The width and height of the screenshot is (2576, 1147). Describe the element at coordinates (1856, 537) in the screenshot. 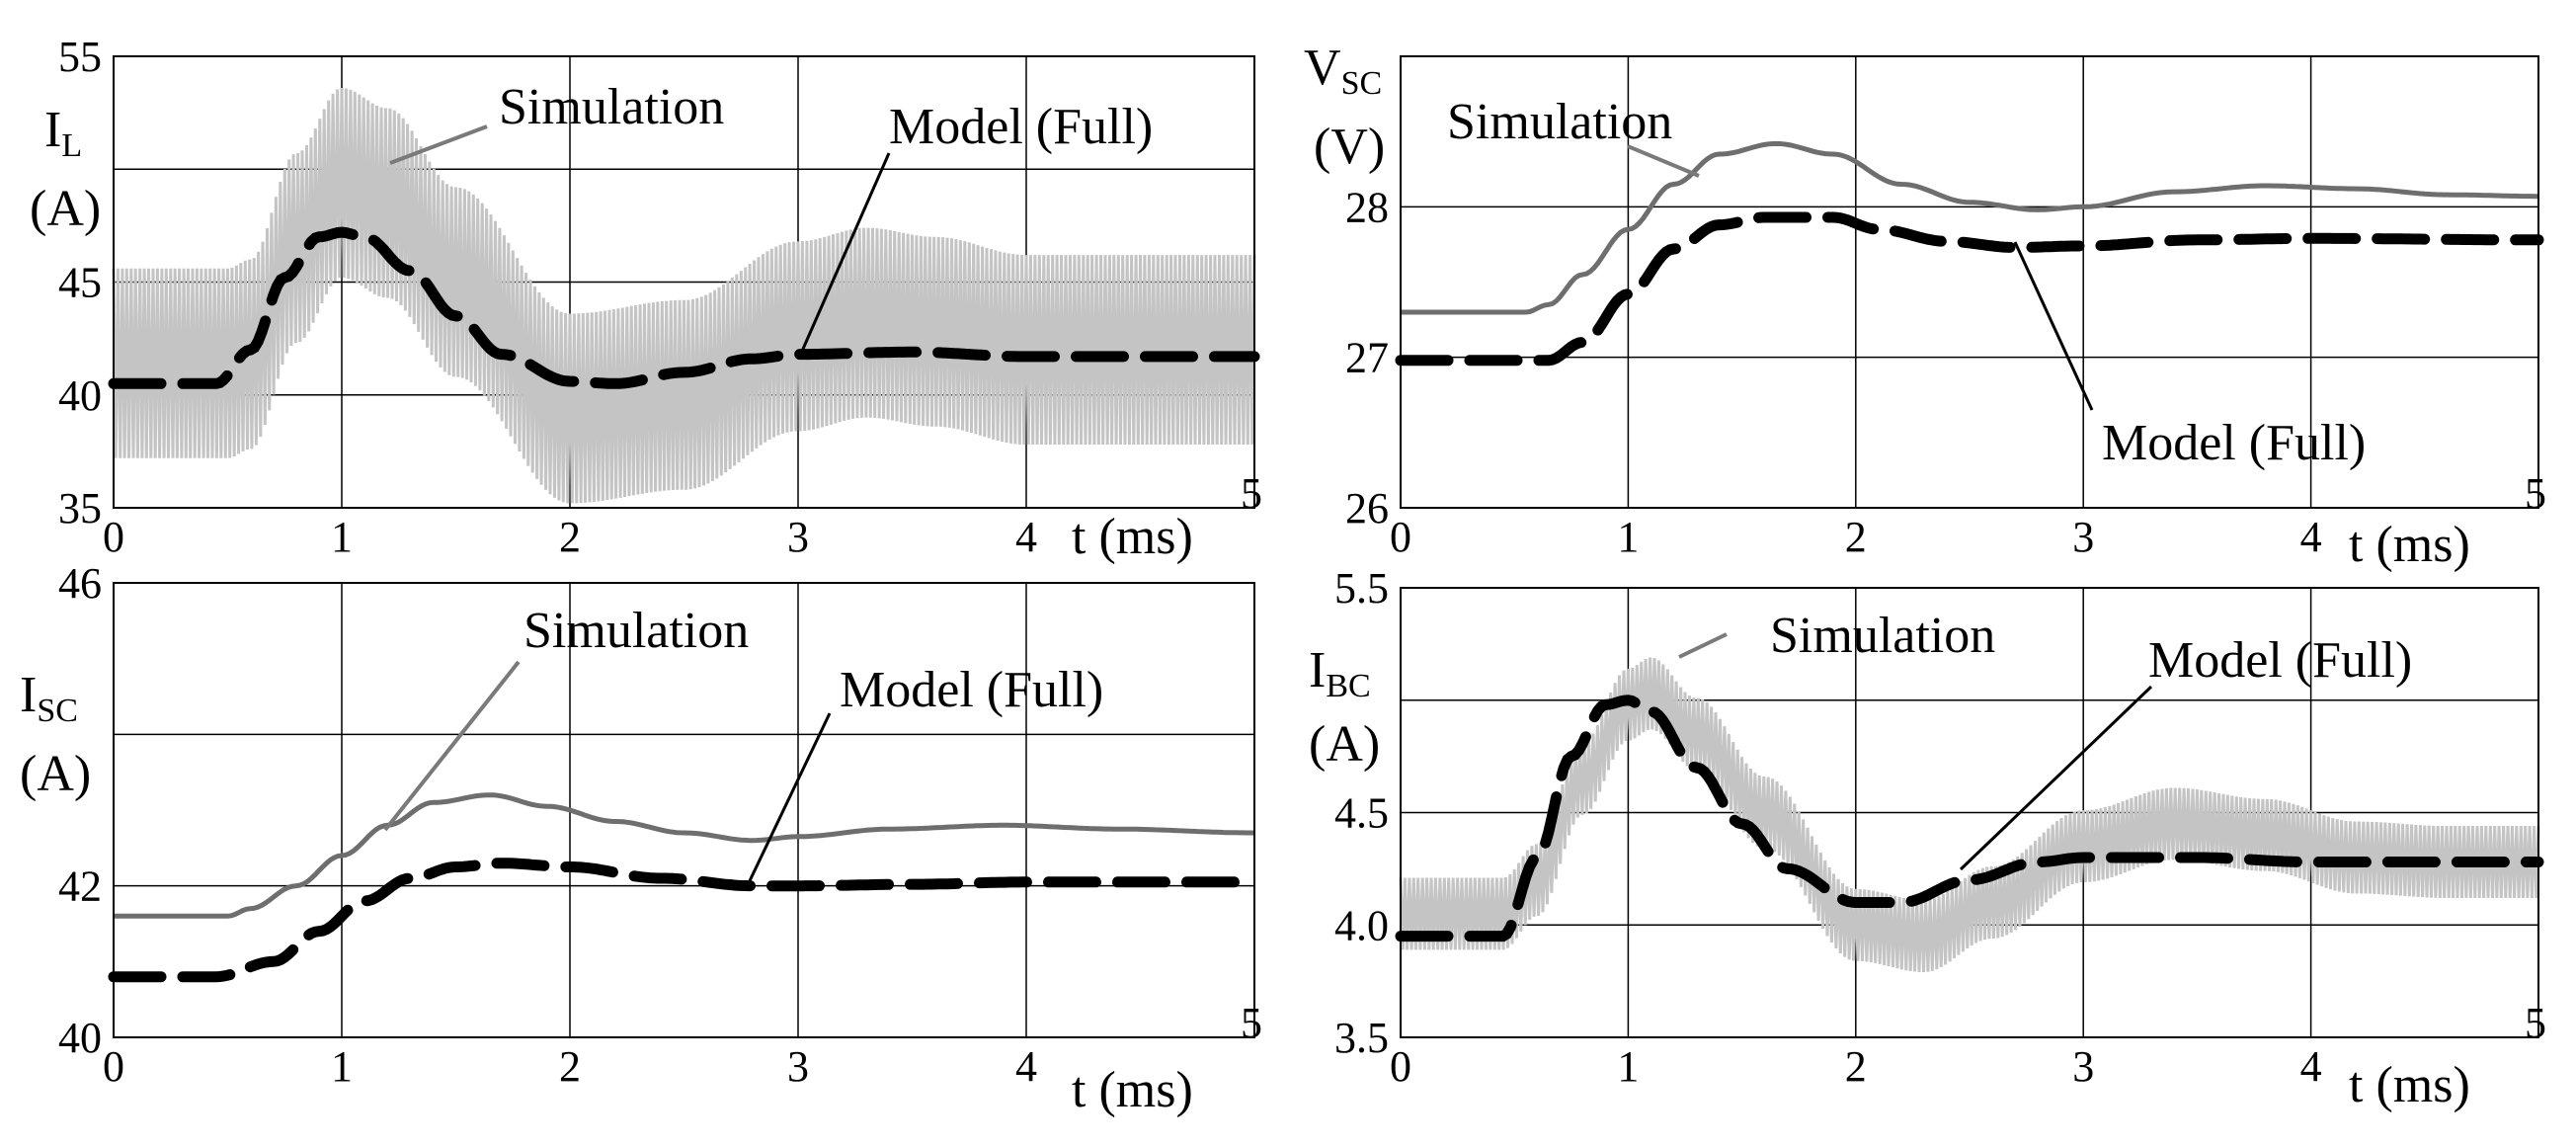

I see `x-tick-label-top-right: 2` at that location.